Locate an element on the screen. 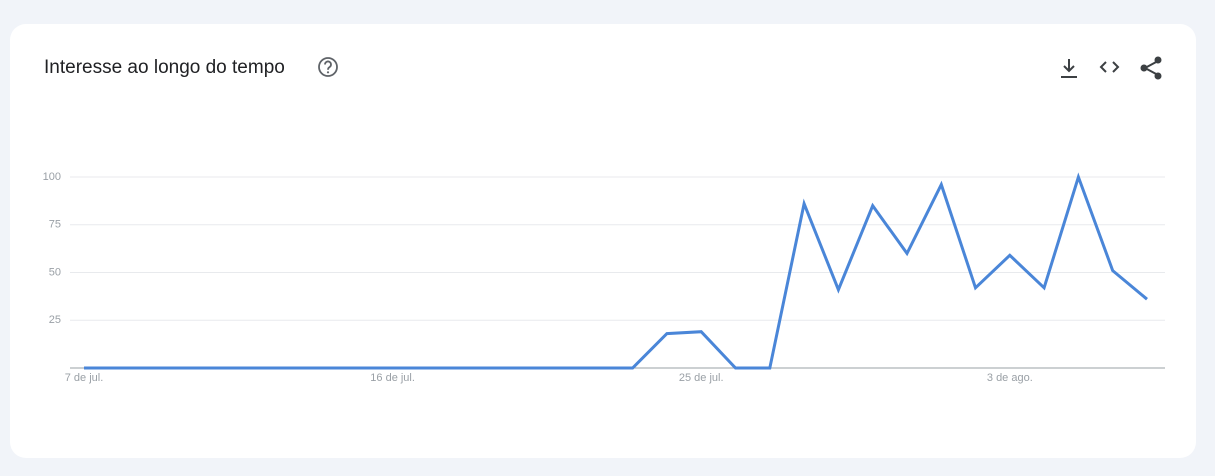 The width and height of the screenshot is (1215, 476). help-icon is located at coordinates (328, 67).